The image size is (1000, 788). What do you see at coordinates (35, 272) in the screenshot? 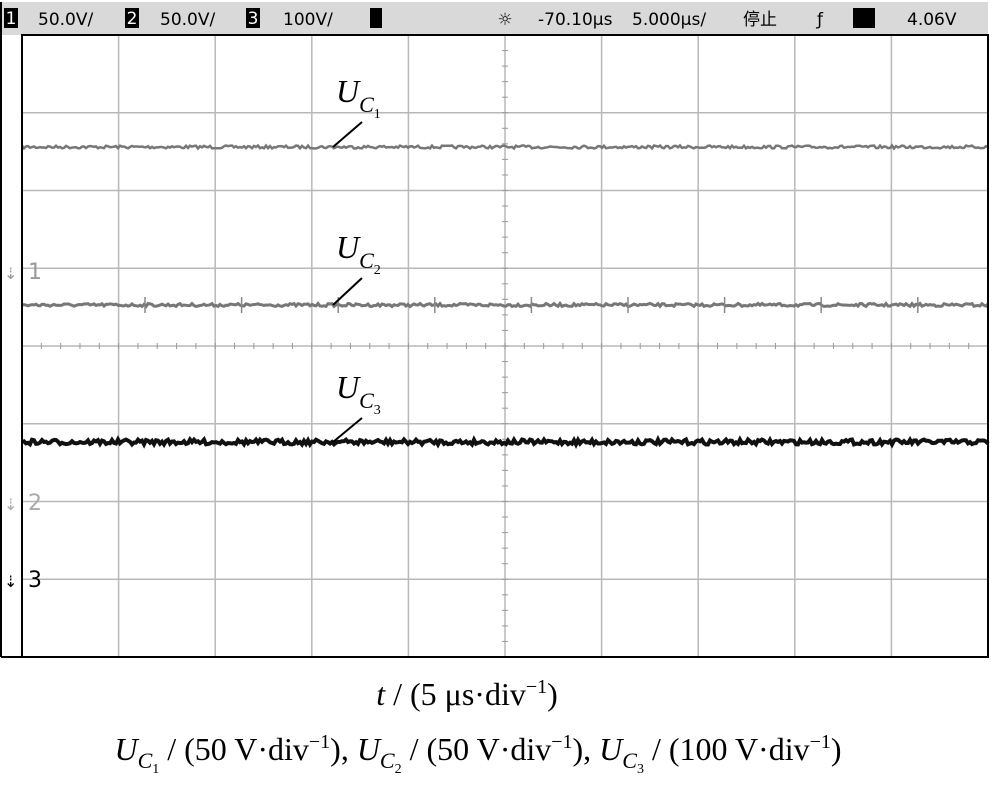
I see `channel-marker: 1` at bounding box center [35, 272].